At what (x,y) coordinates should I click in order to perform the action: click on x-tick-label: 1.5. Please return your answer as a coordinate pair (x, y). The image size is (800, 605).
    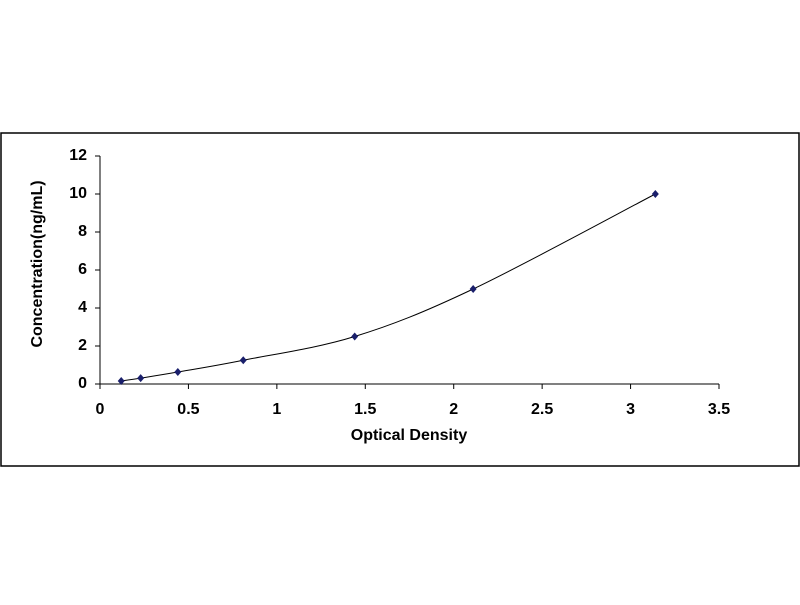
    Looking at the image, I should click on (365, 409).